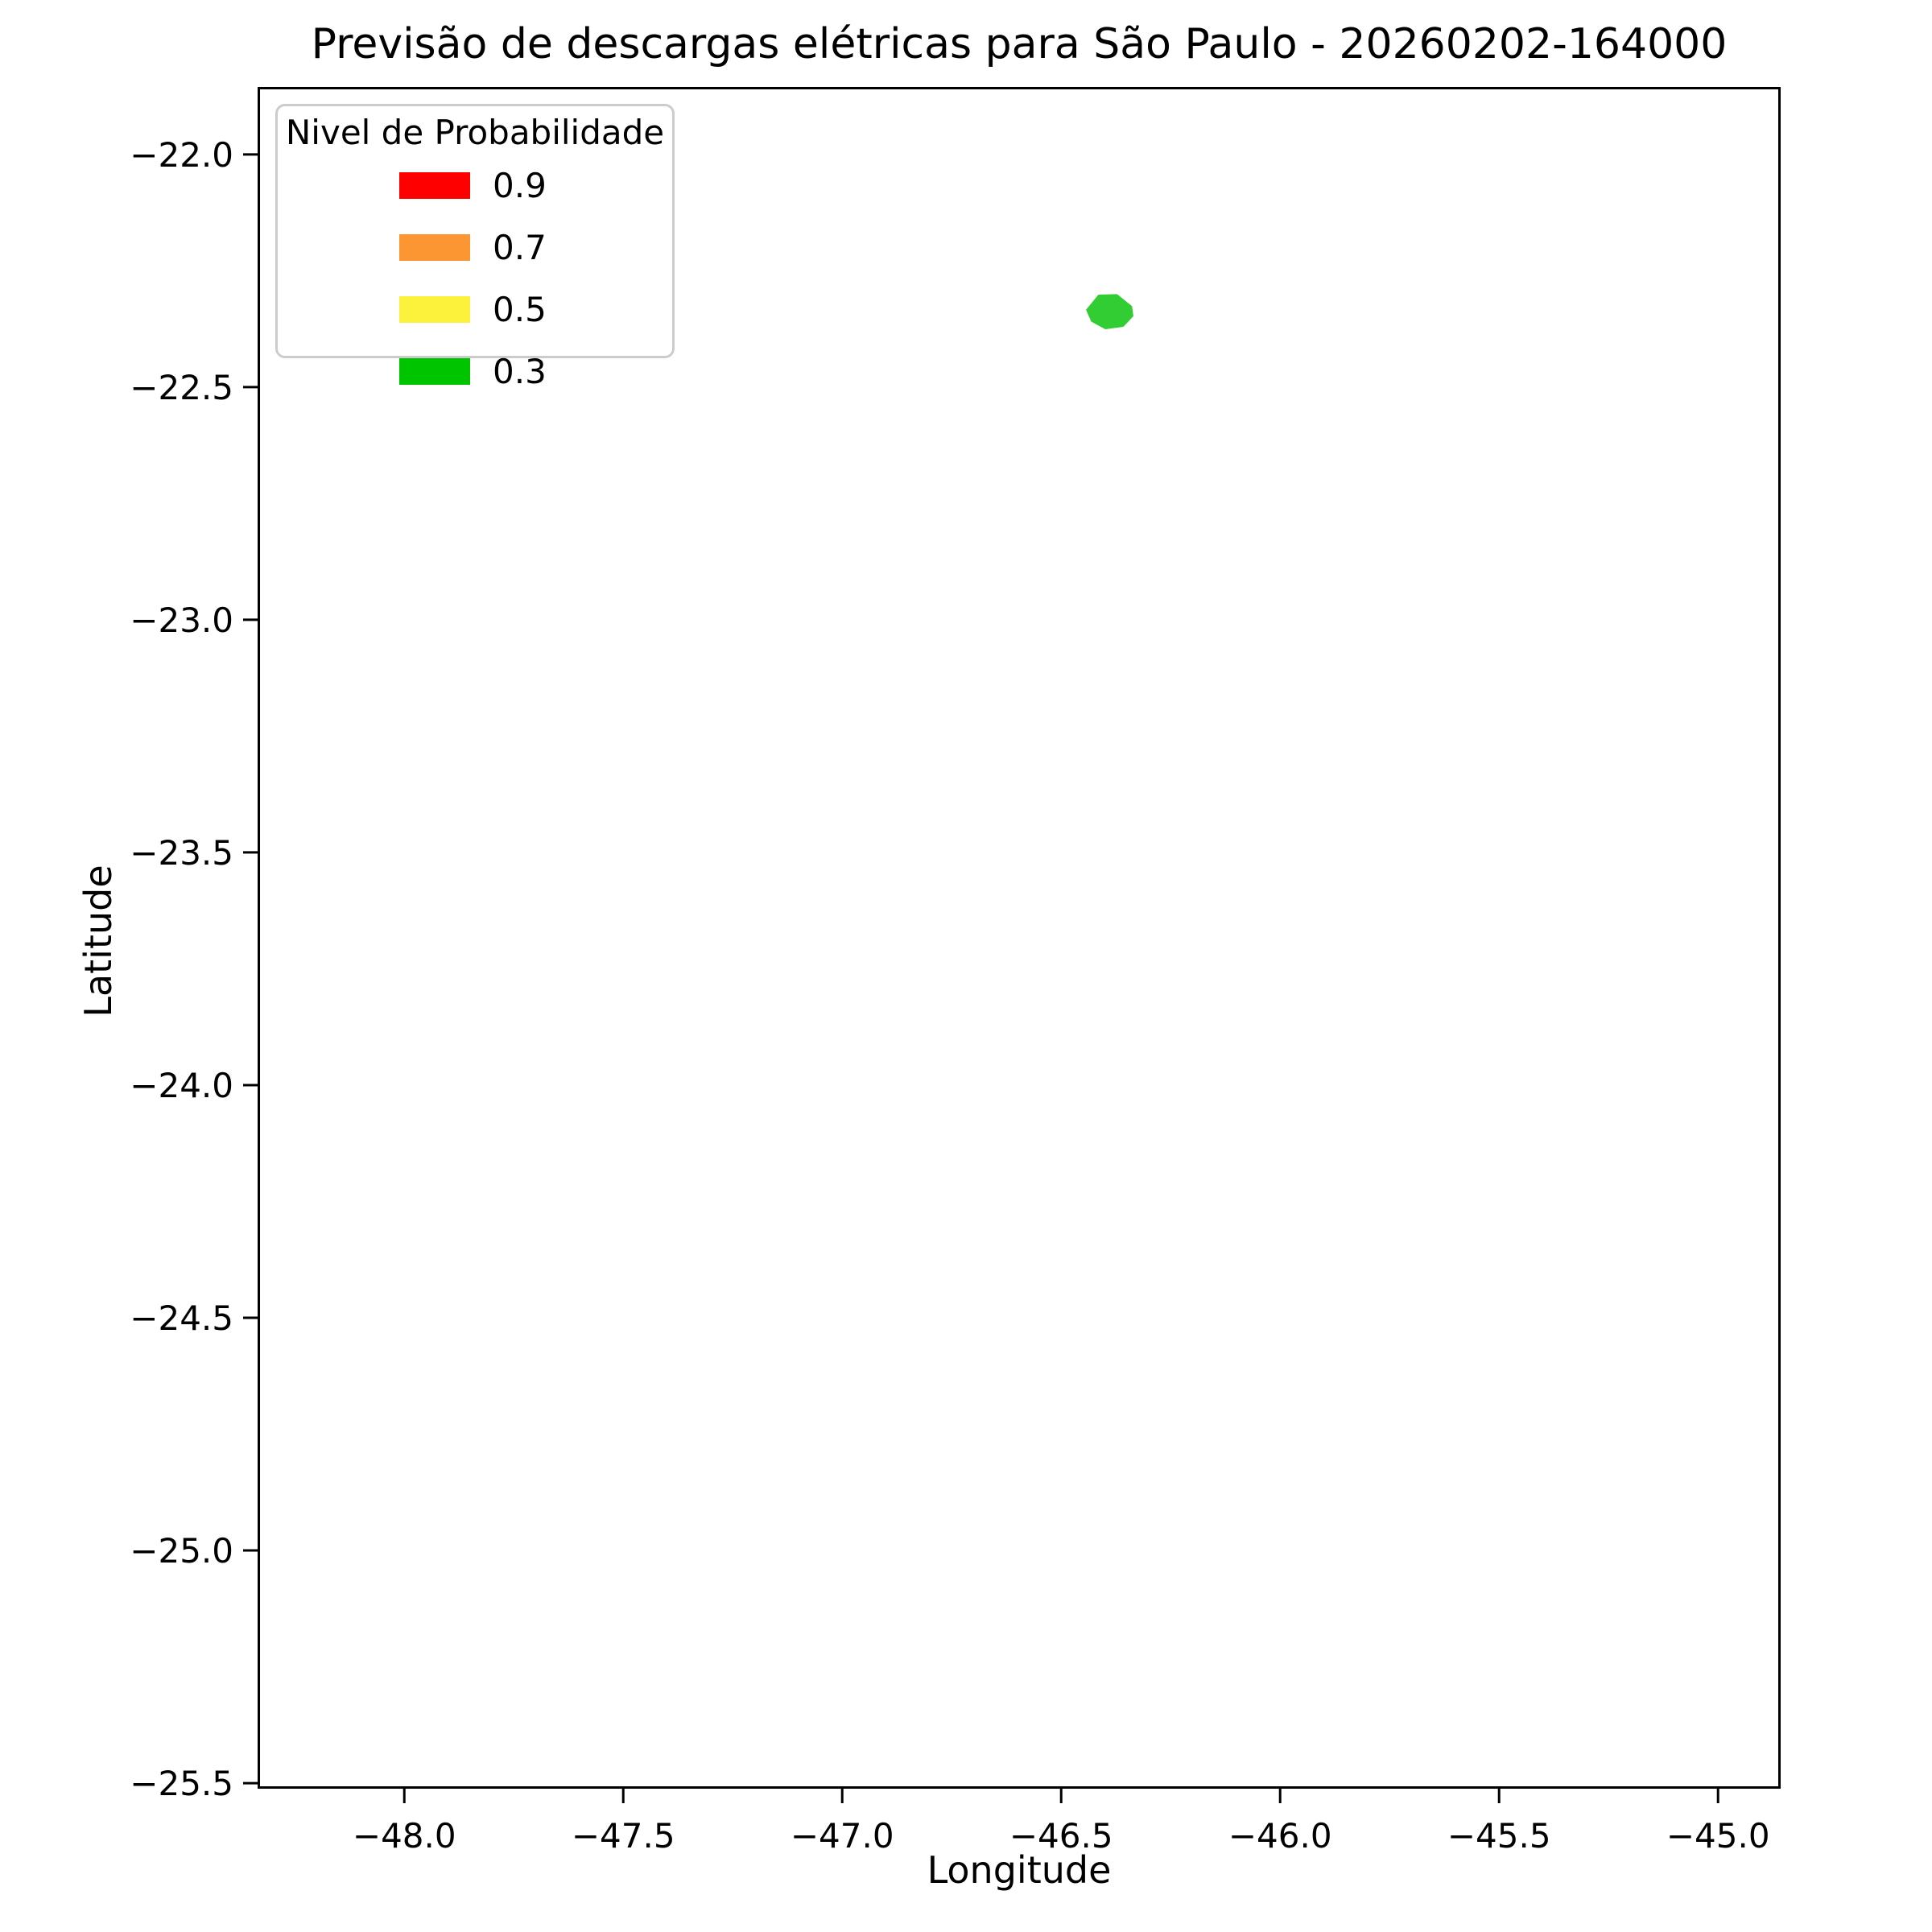 The image size is (1932, 1932). I want to click on legend-row: 0.7, so click(475, 247).